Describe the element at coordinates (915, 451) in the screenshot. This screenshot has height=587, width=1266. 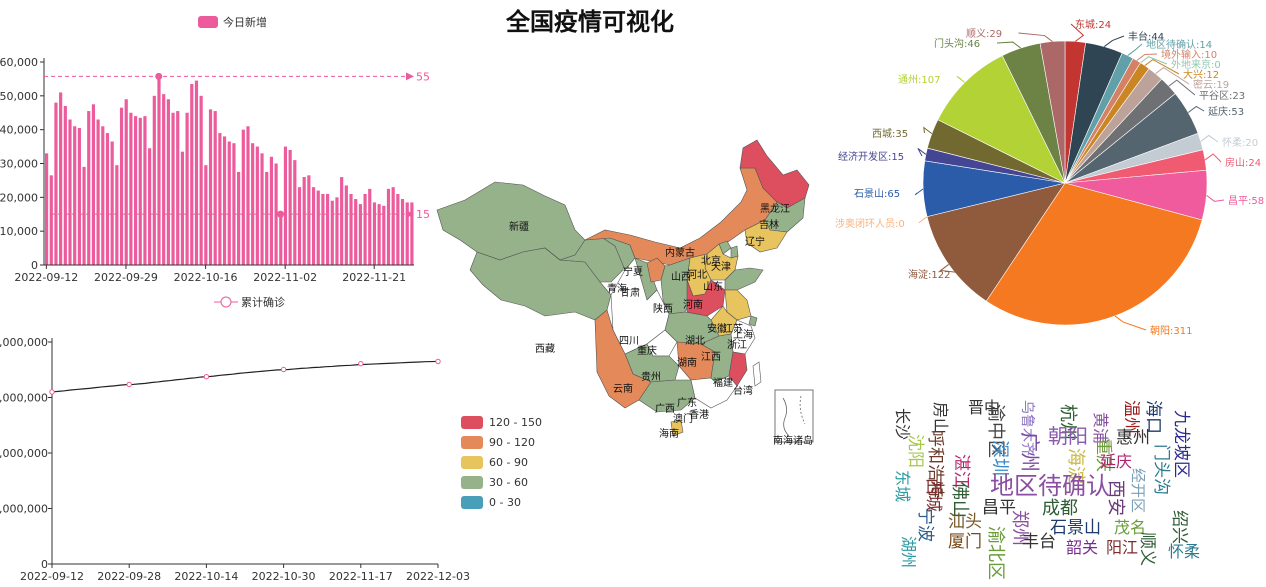
I see `word-cloud-word: 沈阳` at that location.